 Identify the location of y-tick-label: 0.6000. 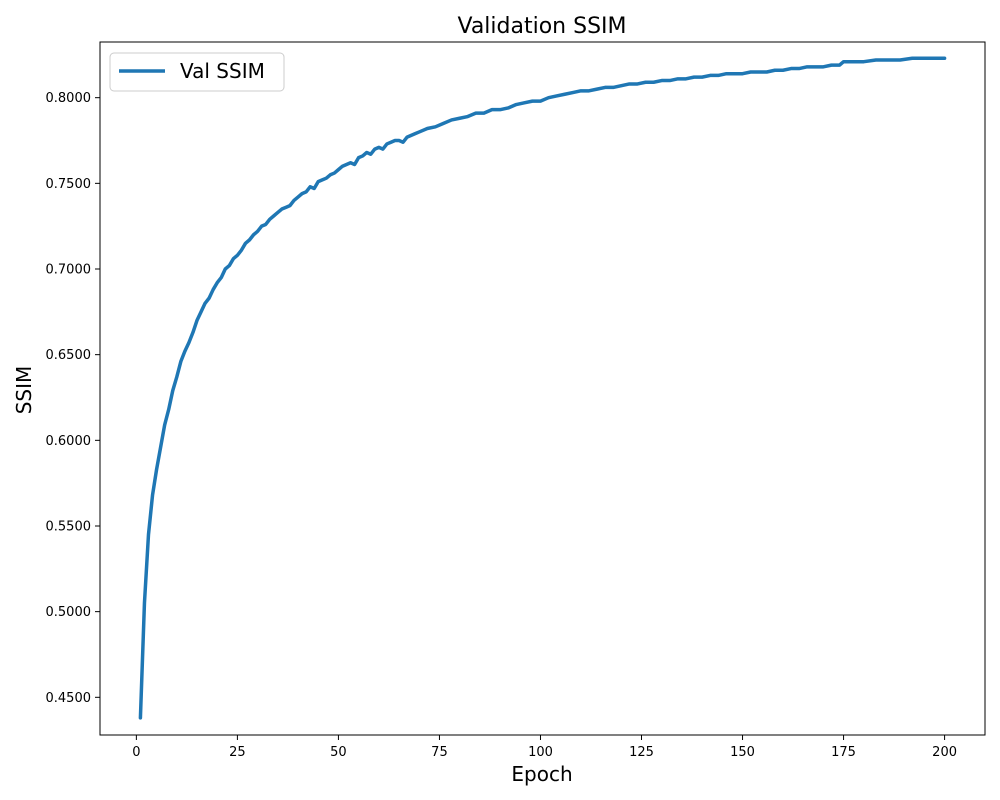
(69, 441).